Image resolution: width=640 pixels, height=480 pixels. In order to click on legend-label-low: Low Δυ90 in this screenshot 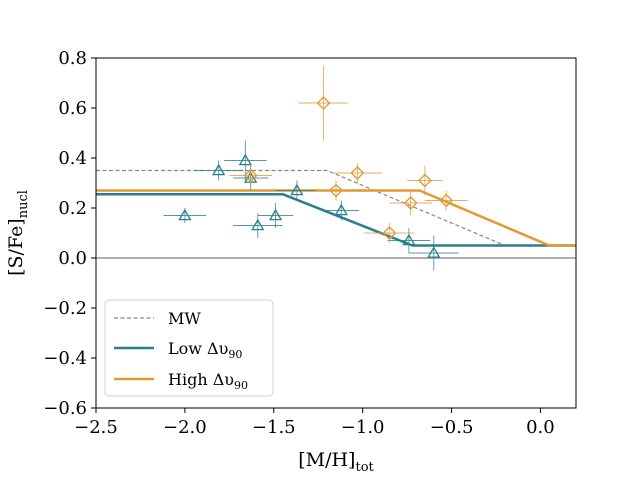, I will do `click(205, 350)`.